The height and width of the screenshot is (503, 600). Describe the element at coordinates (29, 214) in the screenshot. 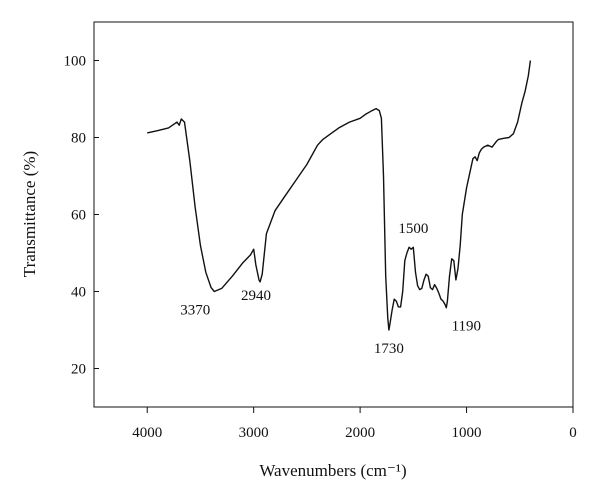

I see `y-axis-title: Transmittance (%)` at that location.